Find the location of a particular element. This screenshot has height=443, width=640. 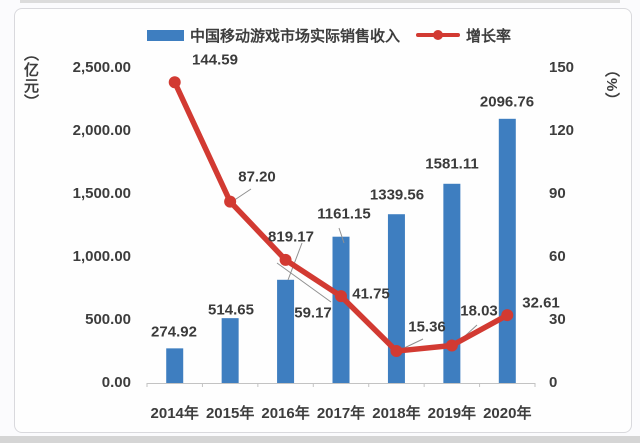

bar-2014年 is located at coordinates (175, 365).